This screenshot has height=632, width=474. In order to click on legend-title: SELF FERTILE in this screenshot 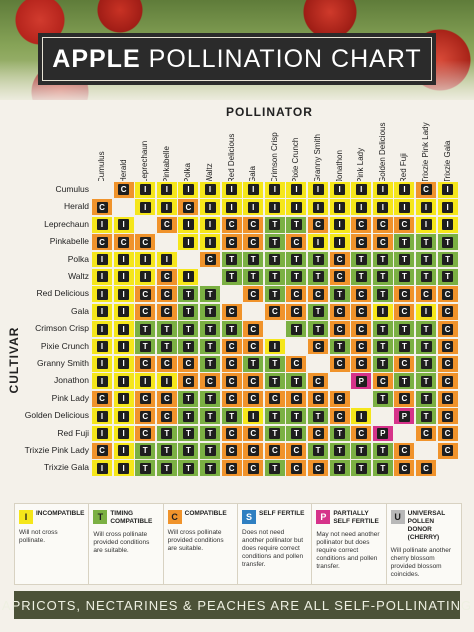, I will do `click(282, 513)`.